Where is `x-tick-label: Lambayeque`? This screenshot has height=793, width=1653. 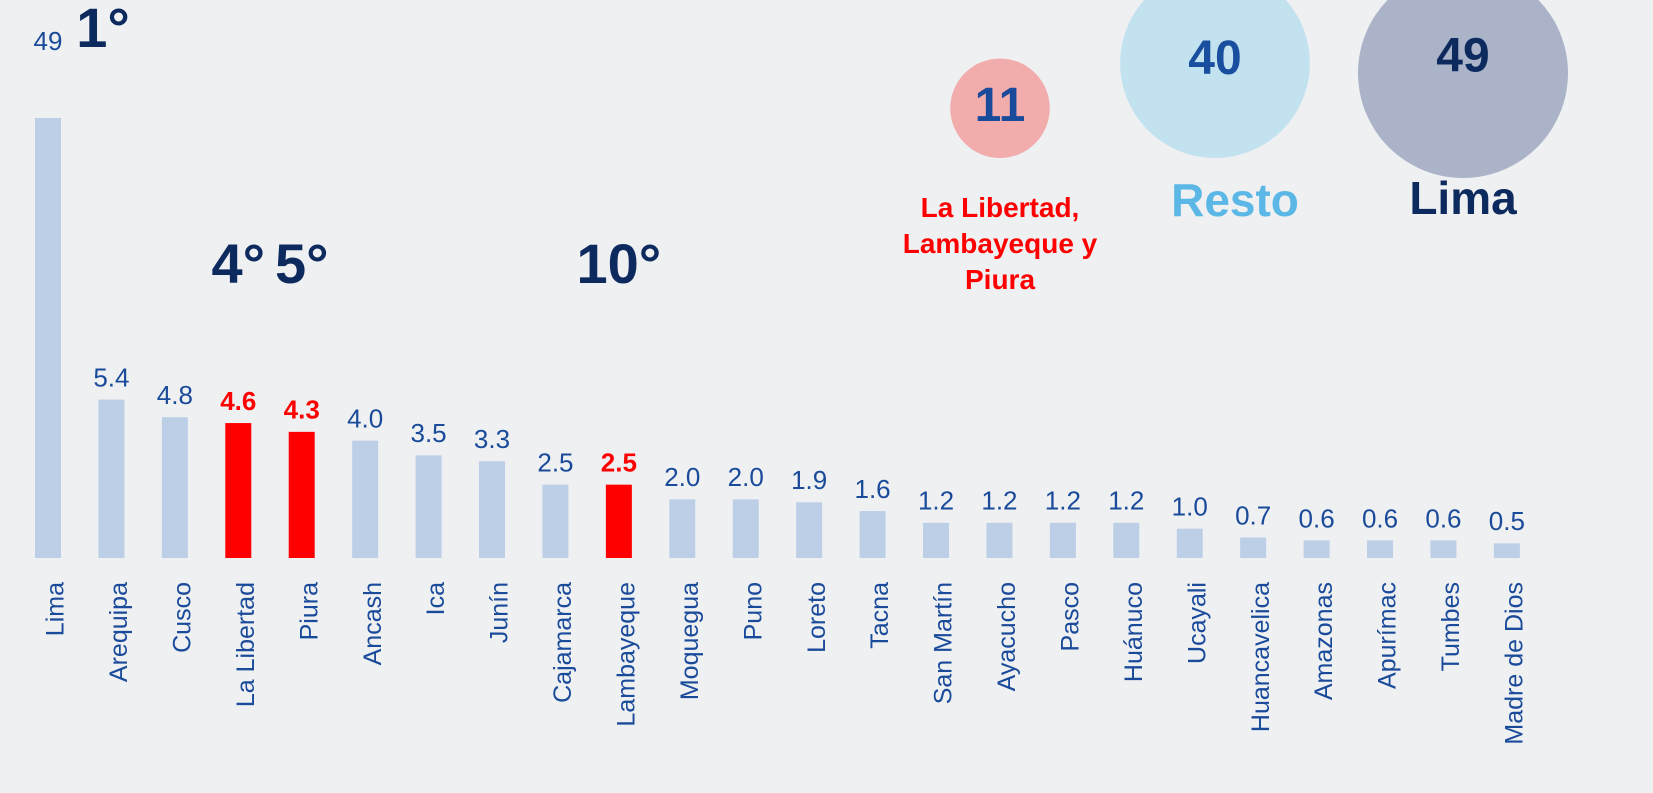 x-tick-label: Lambayeque is located at coordinates (626, 654).